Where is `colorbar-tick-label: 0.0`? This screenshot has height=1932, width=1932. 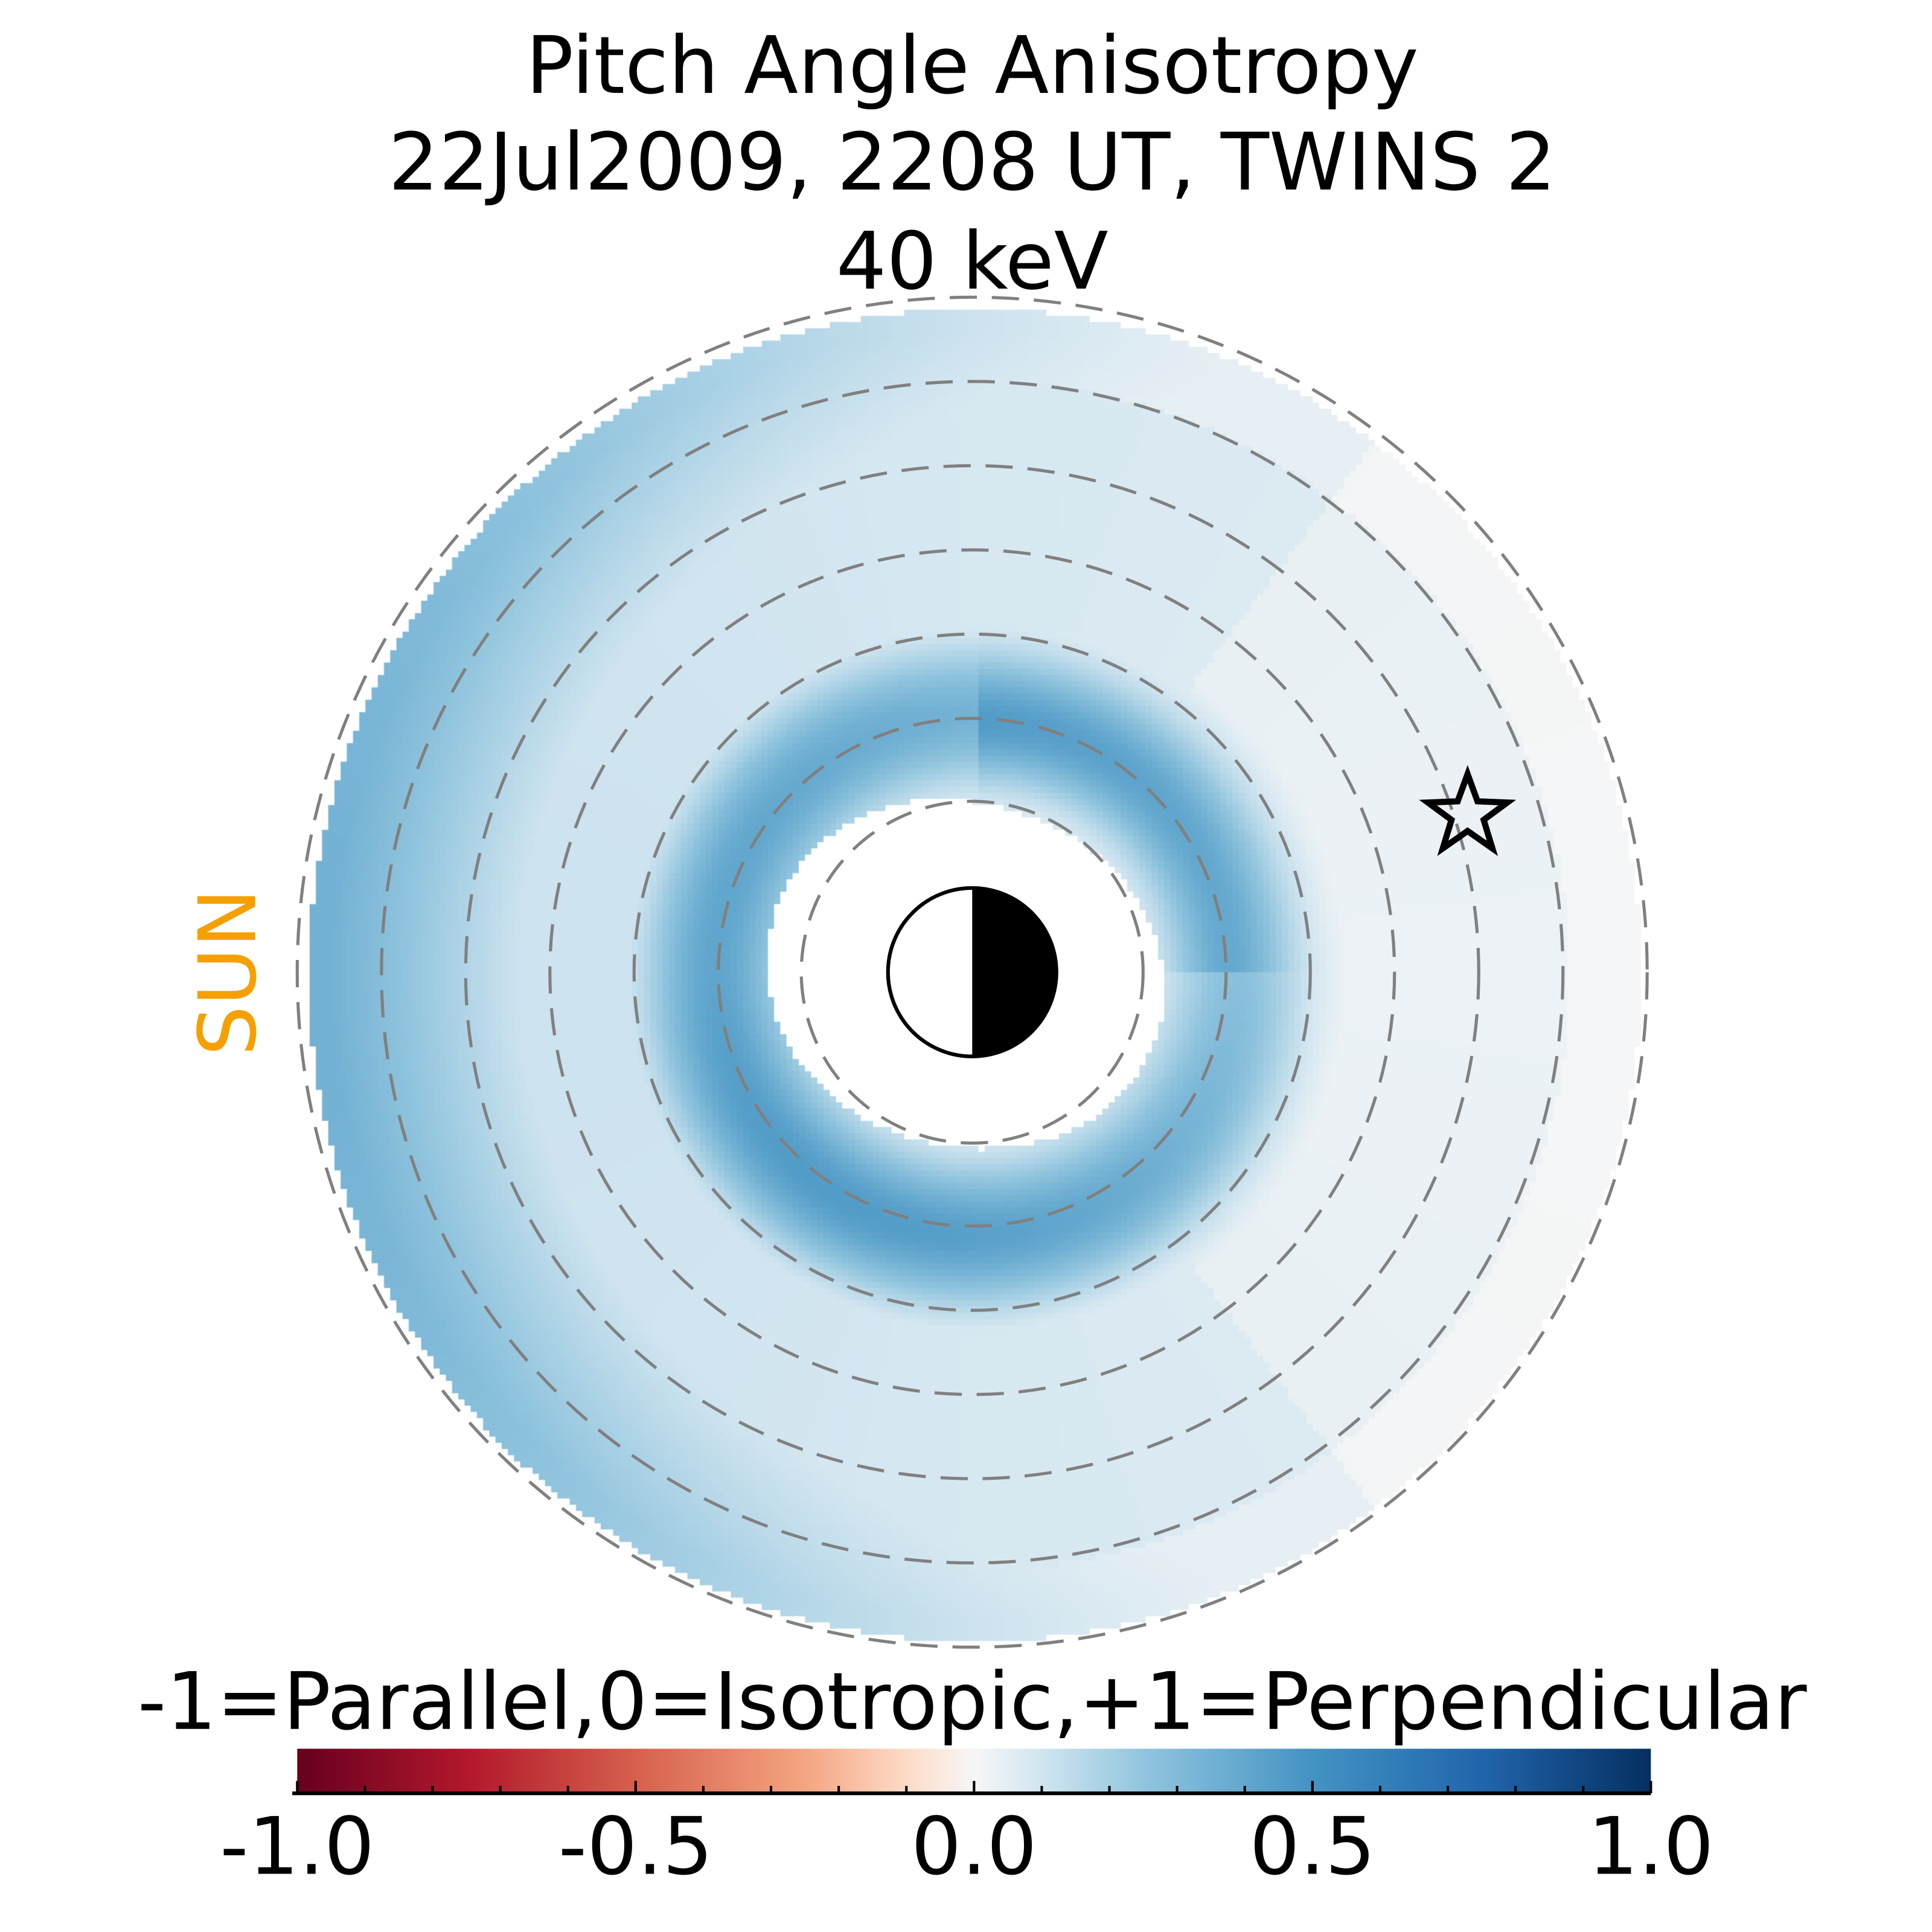
colorbar-tick-label: 0.0 is located at coordinates (974, 1848).